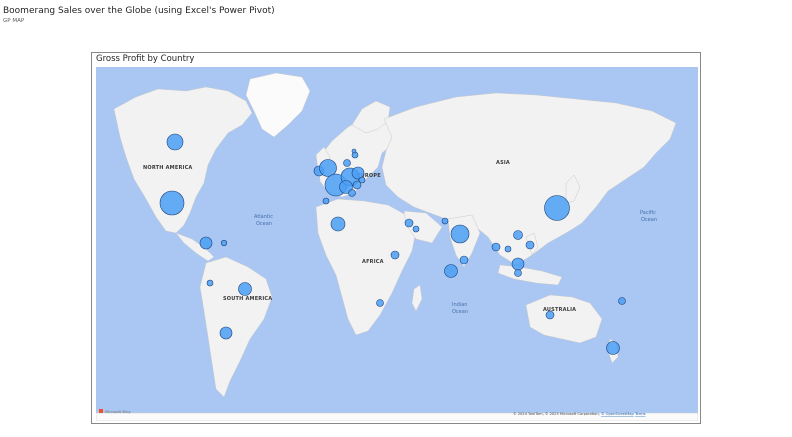  Describe the element at coordinates (564, 319) in the screenshot. I see `australia-shape` at that location.